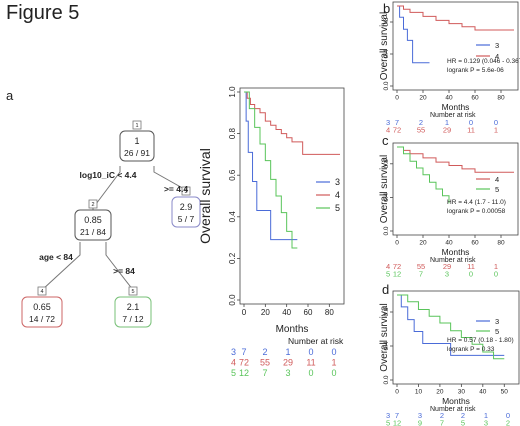 This screenshot has width=520, height=426. What do you see at coordinates (93, 232) in the screenshot?
I see `tree-node-ratio: 21 / 84` at bounding box center [93, 232].